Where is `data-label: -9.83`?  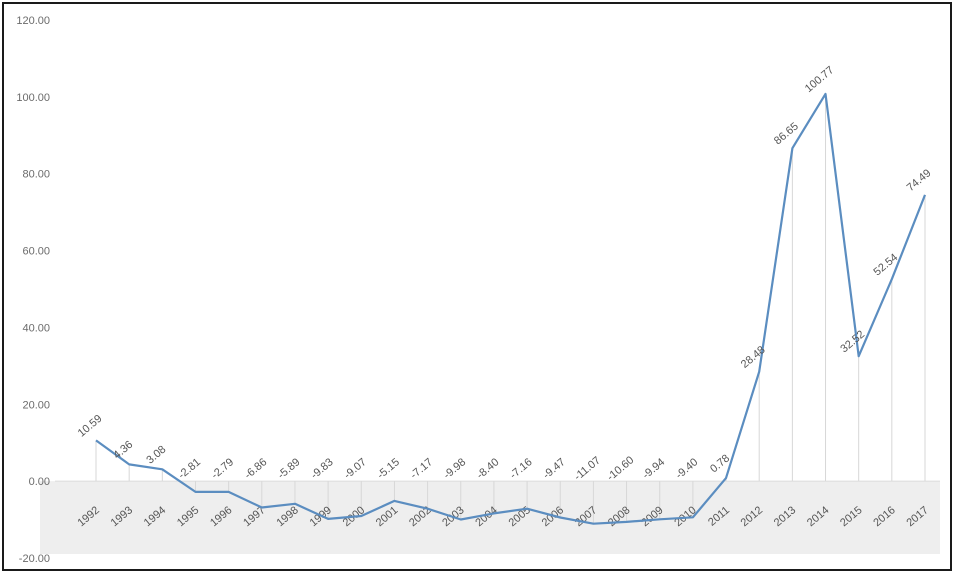
data-label: -9.83 is located at coordinates (322, 468).